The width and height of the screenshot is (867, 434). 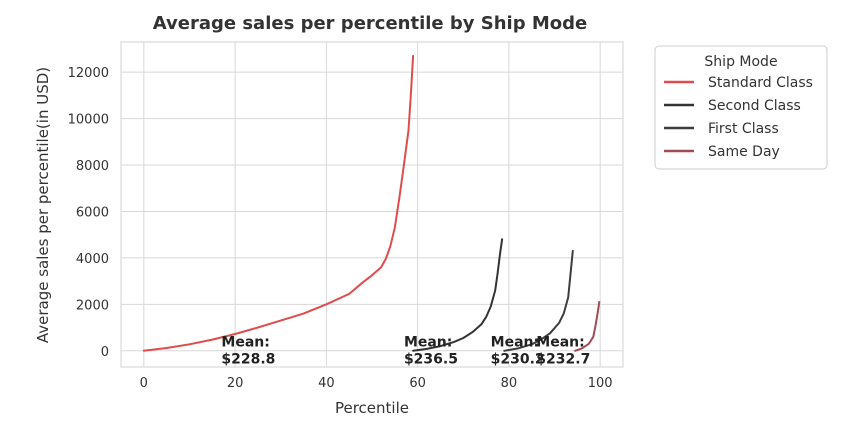 I want to click on y-axis-ticks: 0 2000 4000 6000 8000 10000 12000, so click(x=88, y=213).